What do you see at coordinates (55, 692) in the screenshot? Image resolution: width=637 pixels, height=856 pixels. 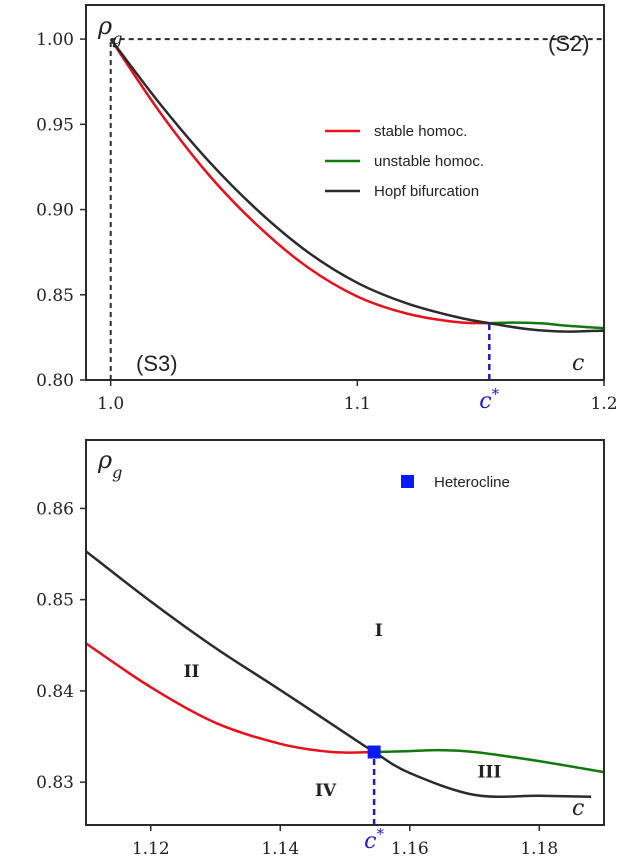 I see `chart-1-ytick-label: 0.84` at bounding box center [55, 692].